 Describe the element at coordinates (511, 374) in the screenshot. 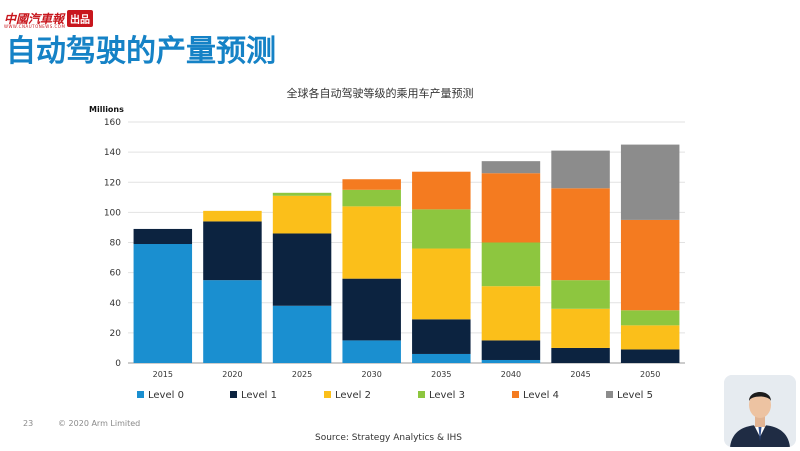

I see `x-tick-label: 2040` at that location.